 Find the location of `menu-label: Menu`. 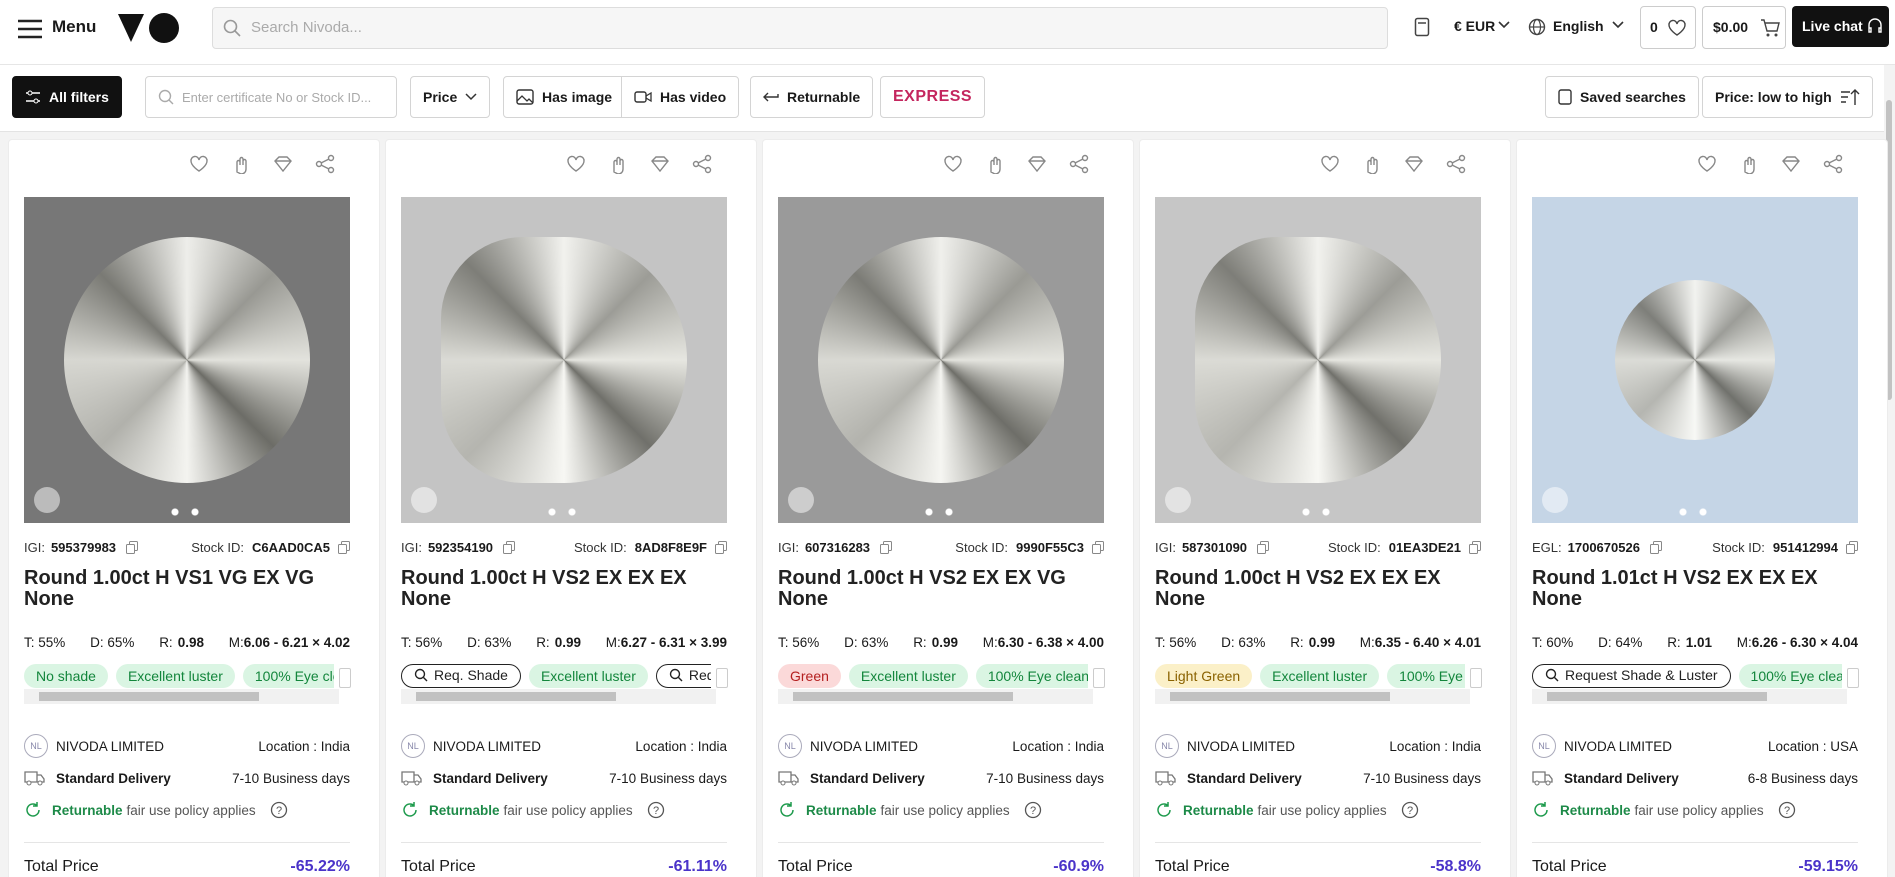

menu-label: Menu is located at coordinates (74, 26).